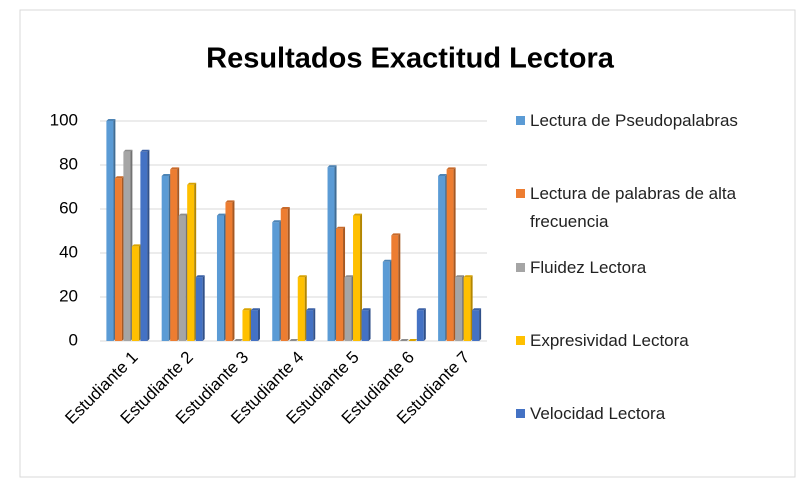 This screenshot has width=796, height=478. I want to click on legend-label: Lectura de Pseudopalabras, so click(634, 120).